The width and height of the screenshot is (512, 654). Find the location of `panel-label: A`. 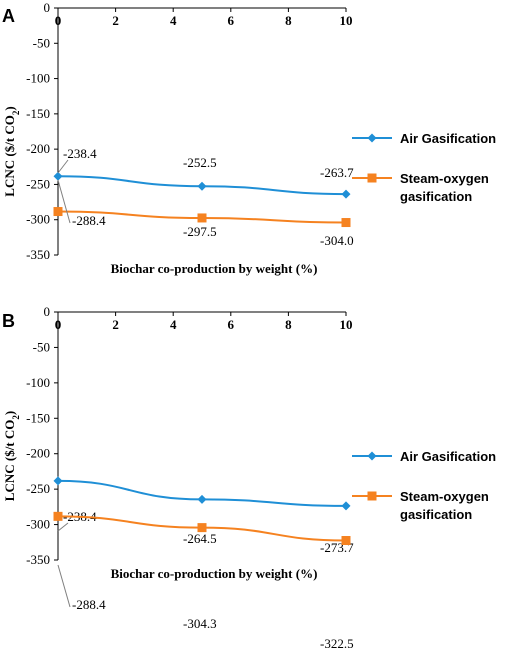

panel-label: A is located at coordinates (8, 16).